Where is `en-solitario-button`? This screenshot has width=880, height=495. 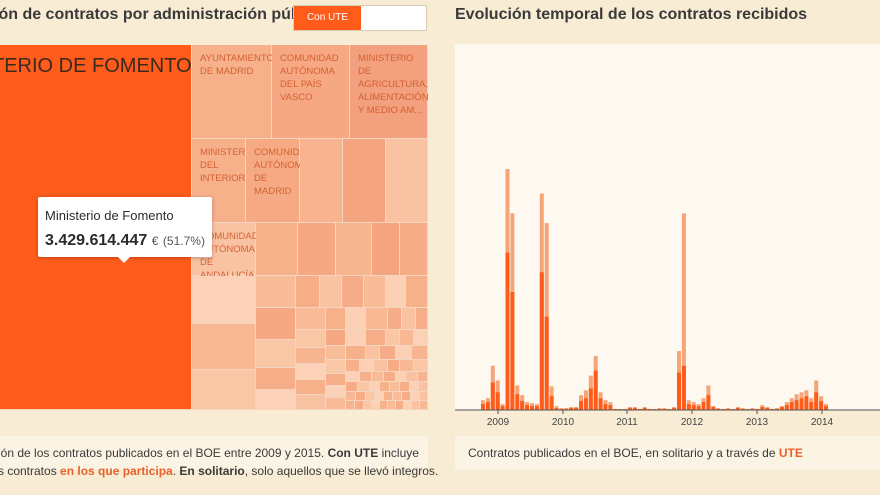
en-solitario-button is located at coordinates (394, 18).